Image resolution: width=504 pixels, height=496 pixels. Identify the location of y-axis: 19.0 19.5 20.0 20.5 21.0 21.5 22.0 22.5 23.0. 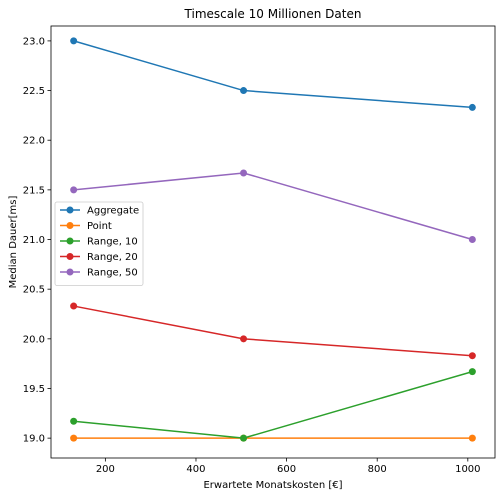
(37, 240).